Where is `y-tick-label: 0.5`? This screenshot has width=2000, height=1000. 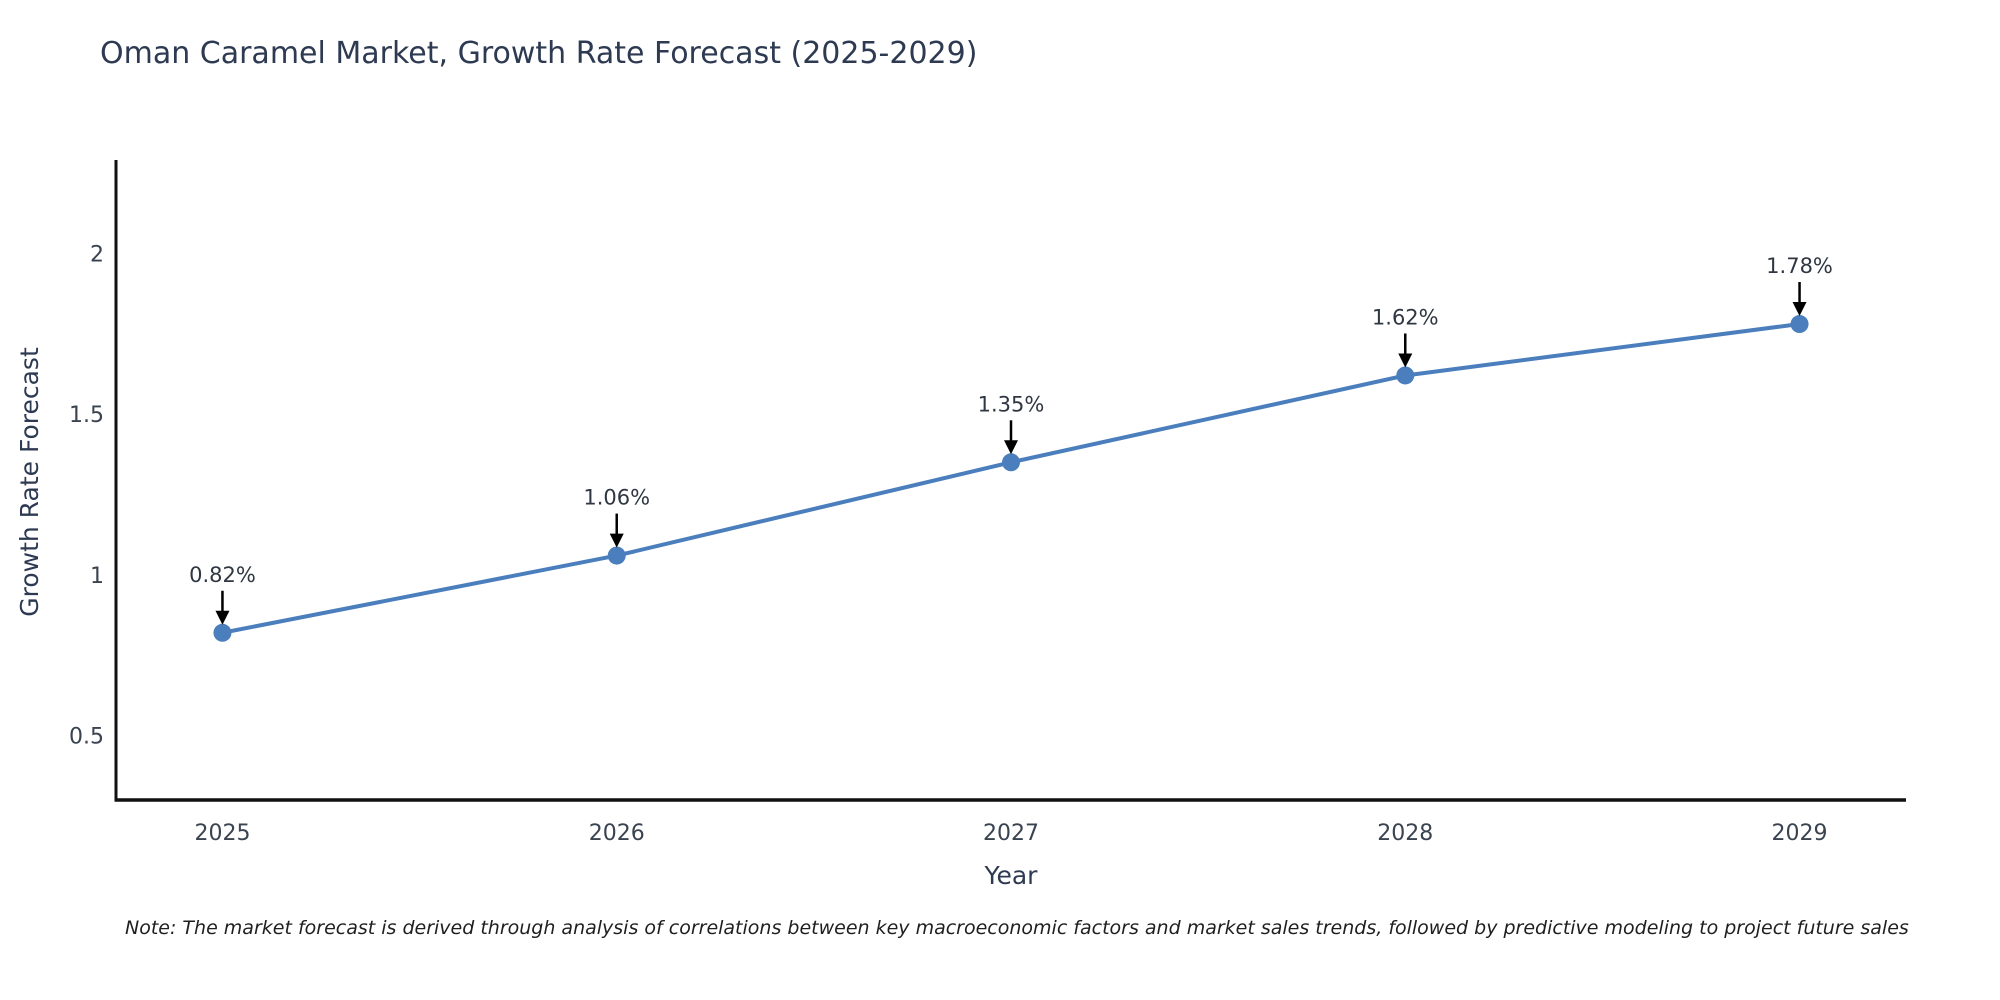 y-tick-label: 0.5 is located at coordinates (86, 737).